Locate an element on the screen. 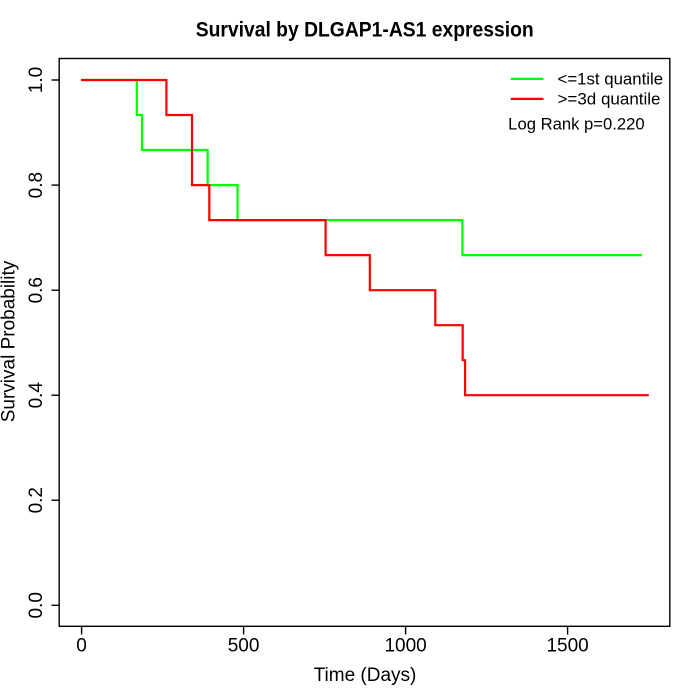 This screenshot has height=700, width=700. svg-text: Time (Days) is located at coordinates (365, 675).